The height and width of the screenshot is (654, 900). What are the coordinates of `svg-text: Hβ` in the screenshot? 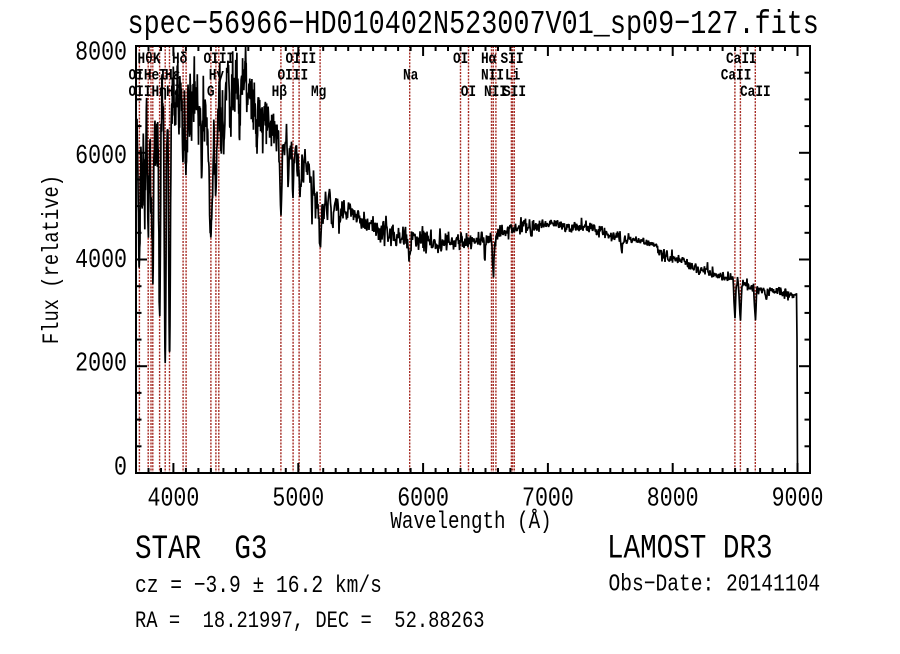 It's located at (280, 93).